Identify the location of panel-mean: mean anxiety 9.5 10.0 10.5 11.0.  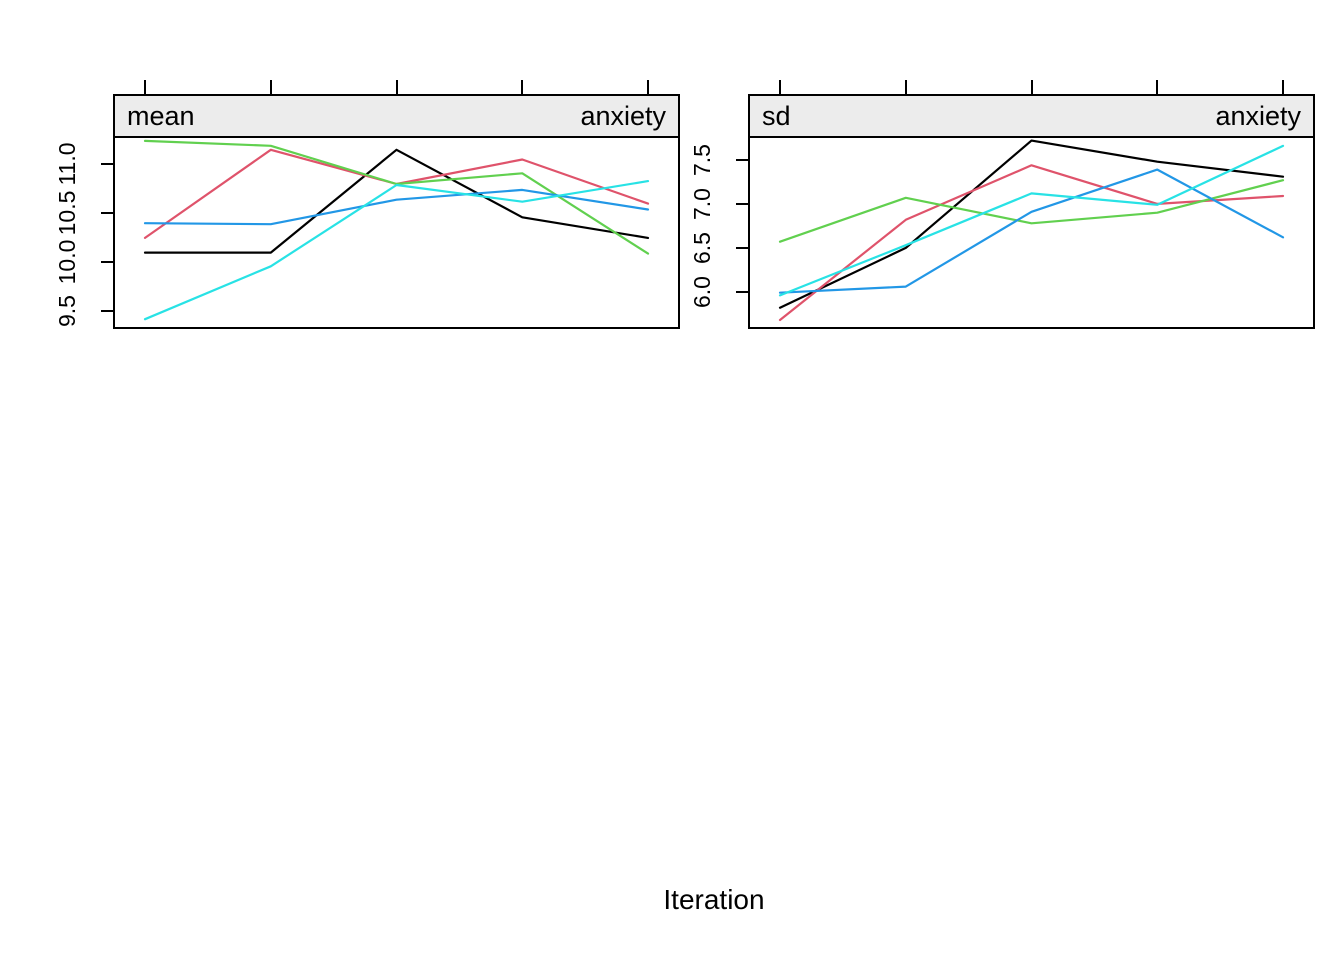
(367, 204).